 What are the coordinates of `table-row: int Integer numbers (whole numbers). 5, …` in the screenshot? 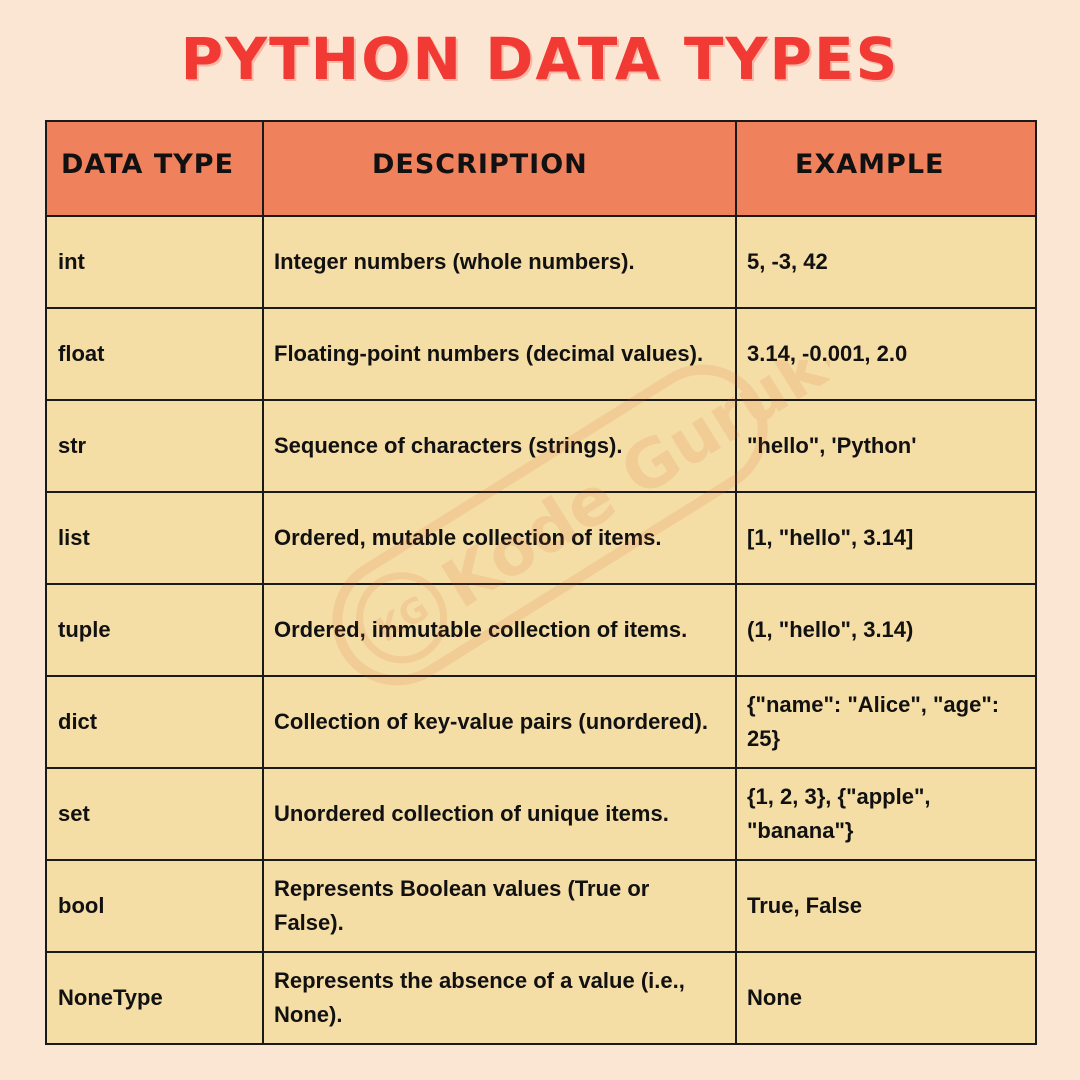 It's located at (541, 262).